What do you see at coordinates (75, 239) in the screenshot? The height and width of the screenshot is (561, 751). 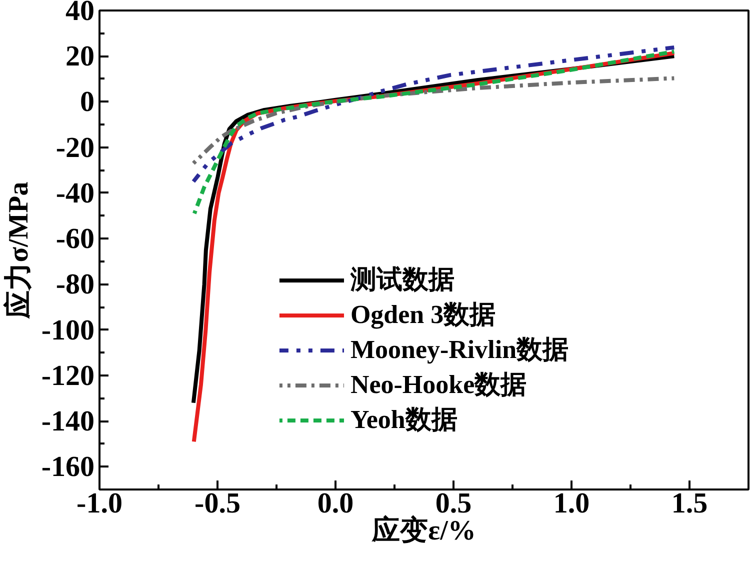 I see `y-tick-label: -60` at bounding box center [75, 239].